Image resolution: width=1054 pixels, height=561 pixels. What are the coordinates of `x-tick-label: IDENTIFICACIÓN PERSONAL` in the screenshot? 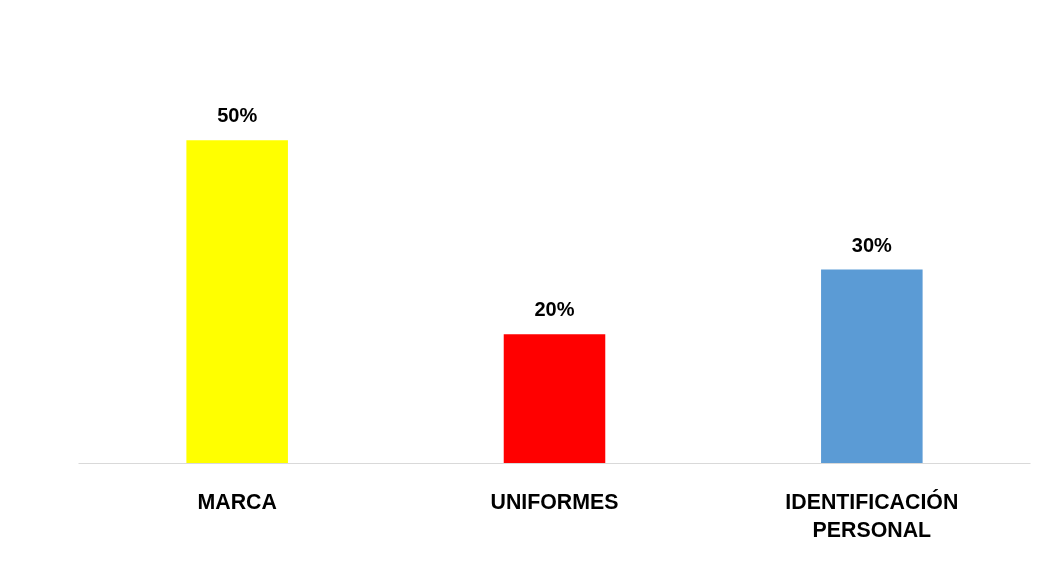 It's located at (872, 515).